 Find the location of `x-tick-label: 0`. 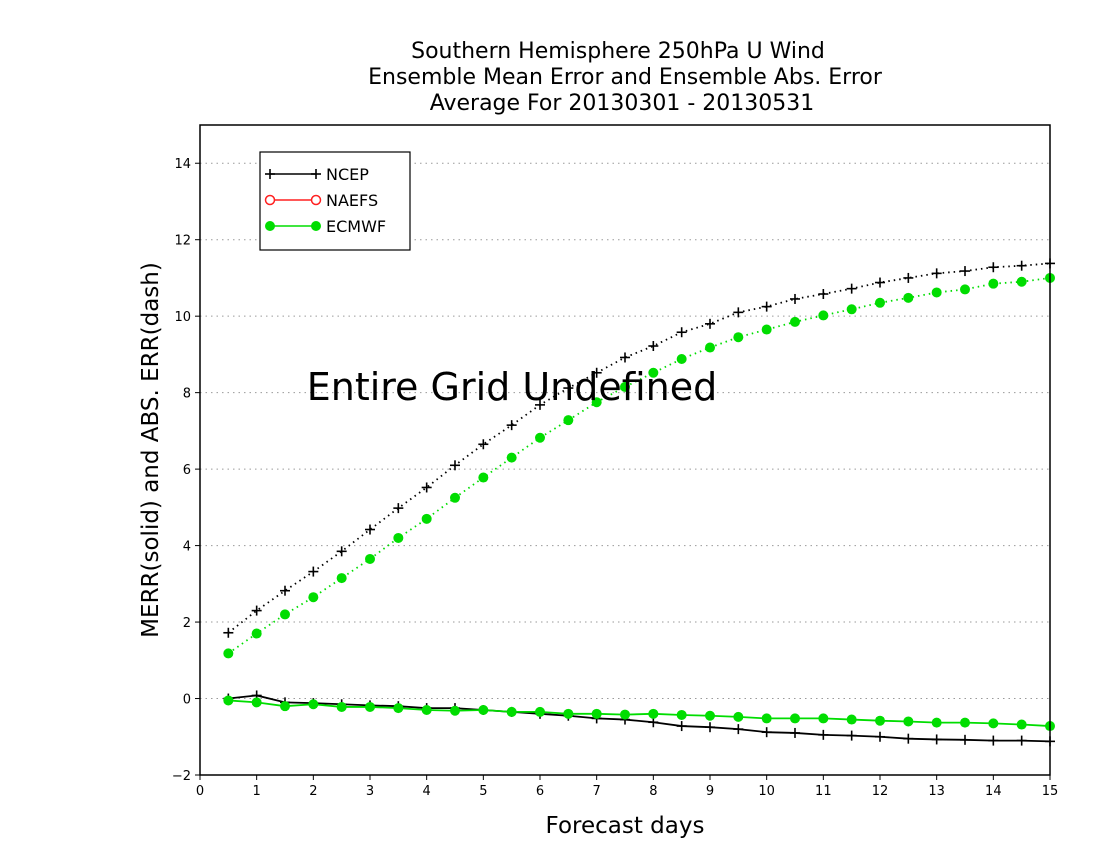

x-tick-label: 0 is located at coordinates (200, 791).